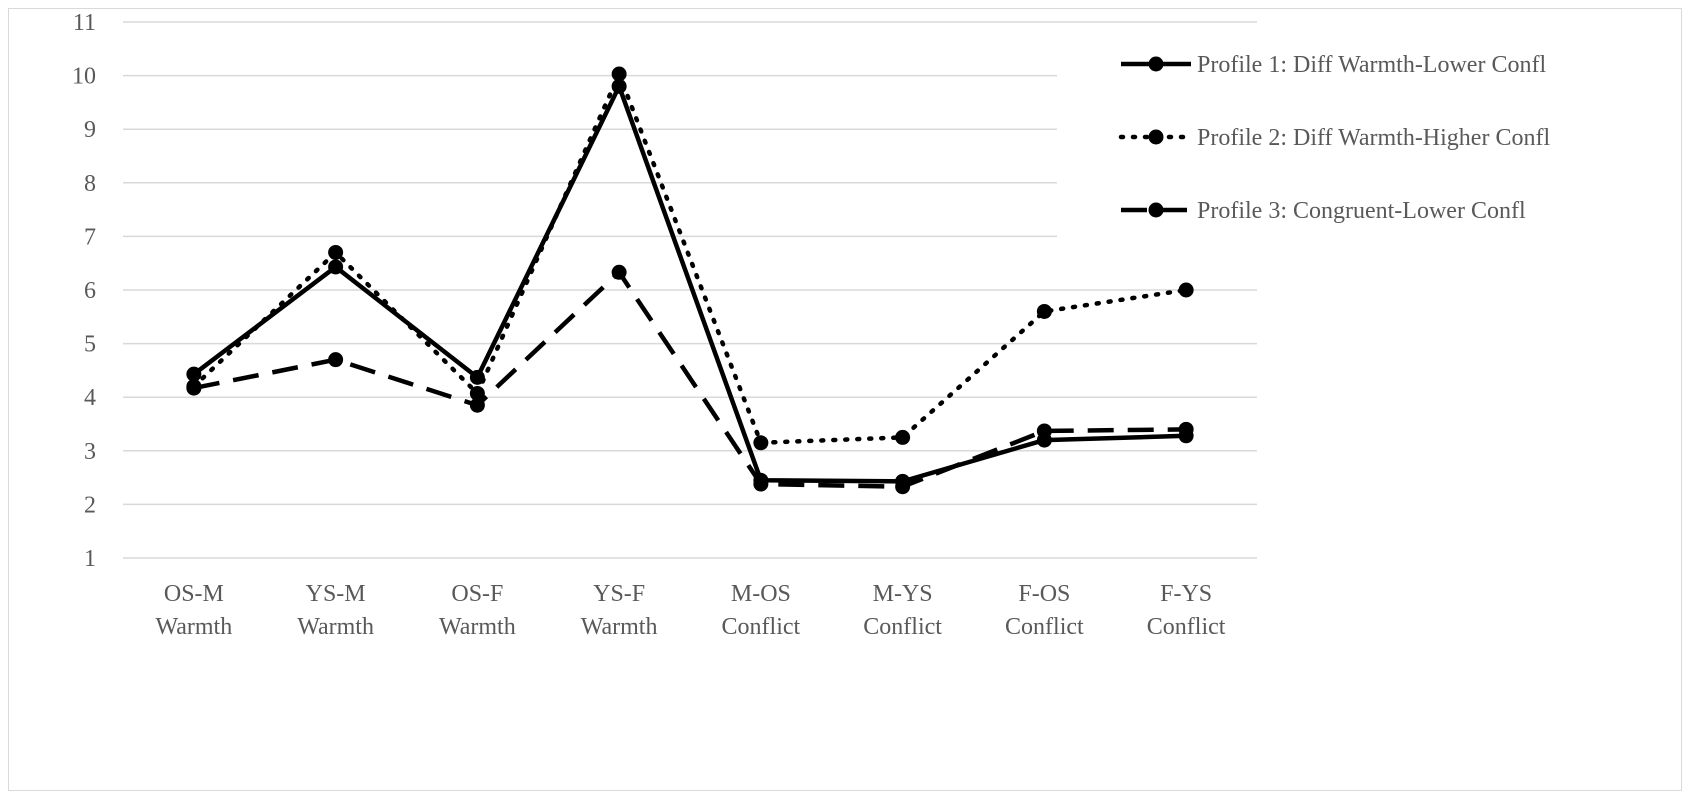 This screenshot has height=799, width=1690. What do you see at coordinates (90, 184) in the screenshot?
I see `y-tick-label: 8` at bounding box center [90, 184].